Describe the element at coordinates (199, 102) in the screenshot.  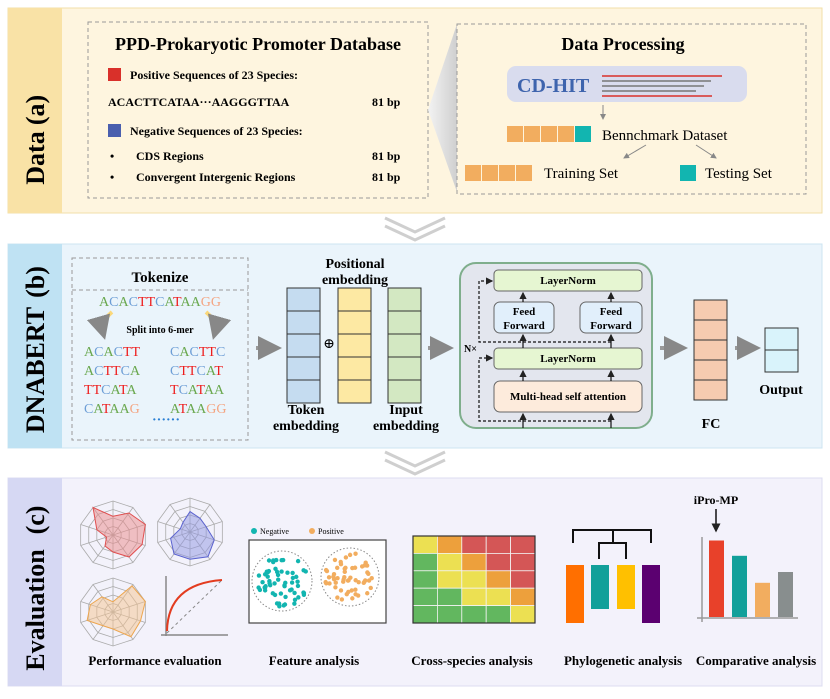
I see `positive-sequence: ACACTTCATAA···AAGGGTTAA` at that location.